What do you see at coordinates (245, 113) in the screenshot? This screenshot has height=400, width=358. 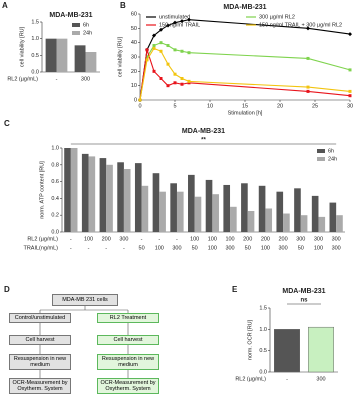 I see `x-axis-label: Stimulation [h]` at bounding box center [245, 113].